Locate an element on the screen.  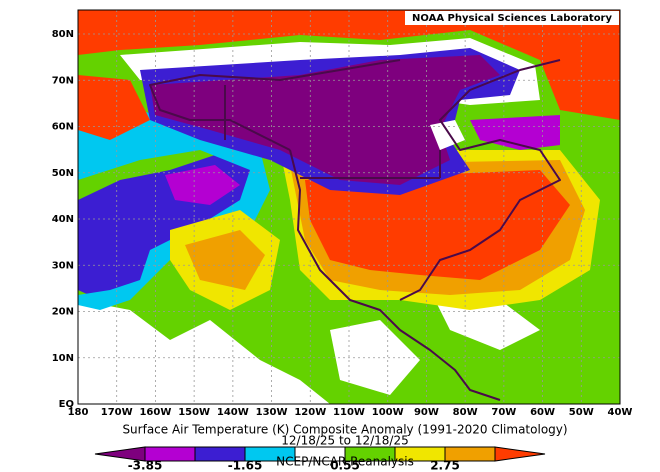
credit-box is located at coordinates (512, 18).